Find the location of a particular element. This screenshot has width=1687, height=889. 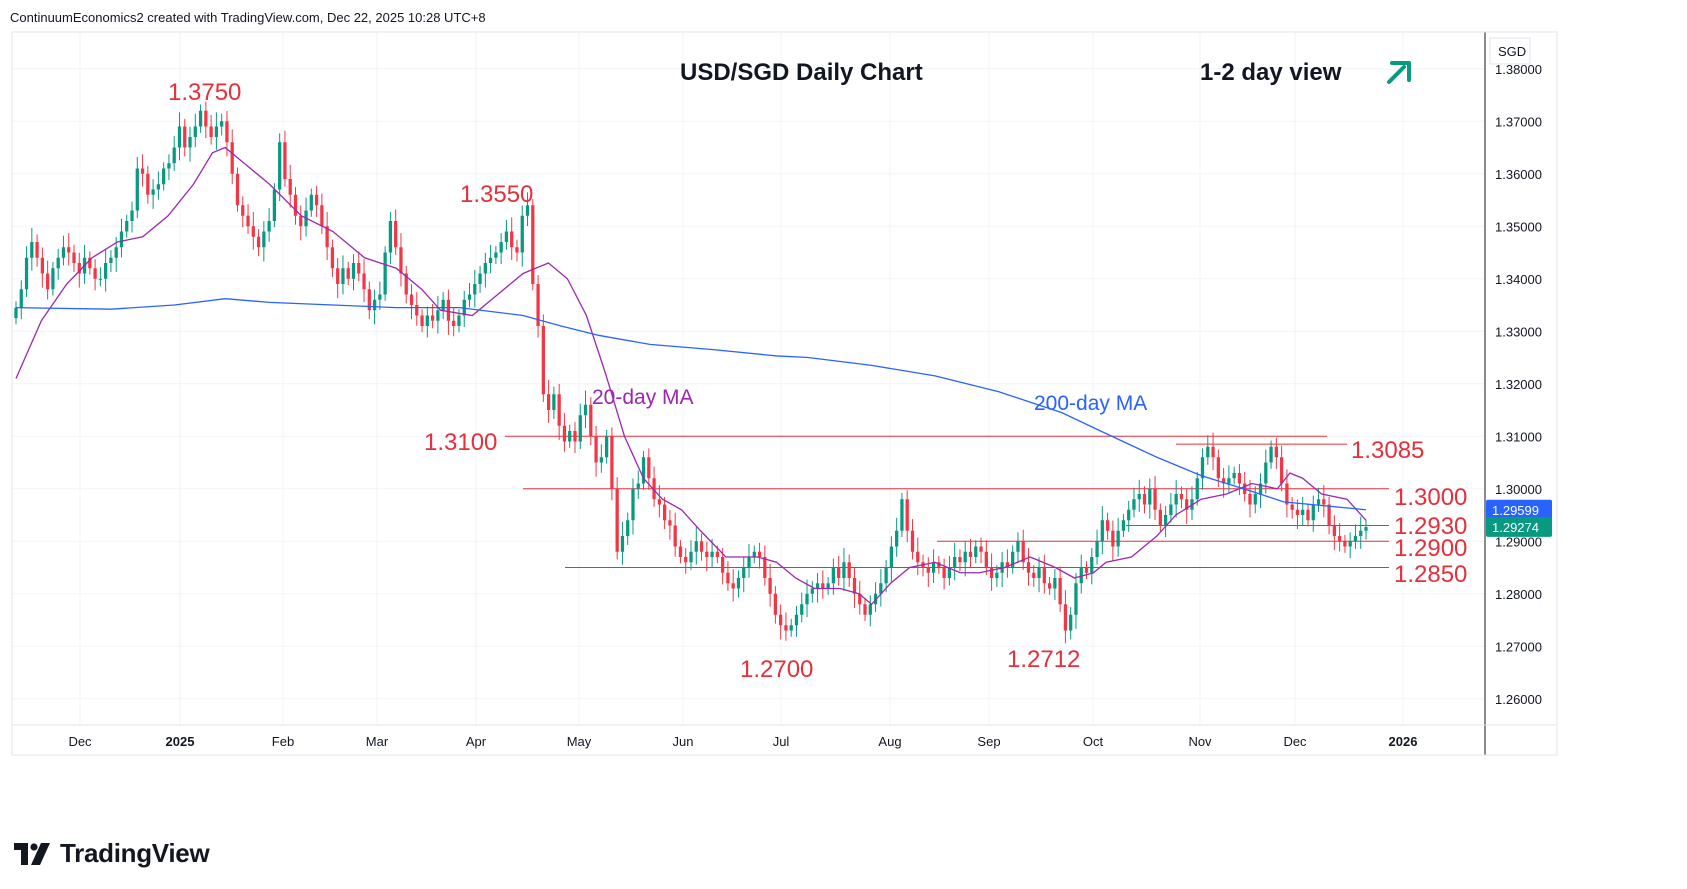

brand-name: TradingView is located at coordinates (135, 853).